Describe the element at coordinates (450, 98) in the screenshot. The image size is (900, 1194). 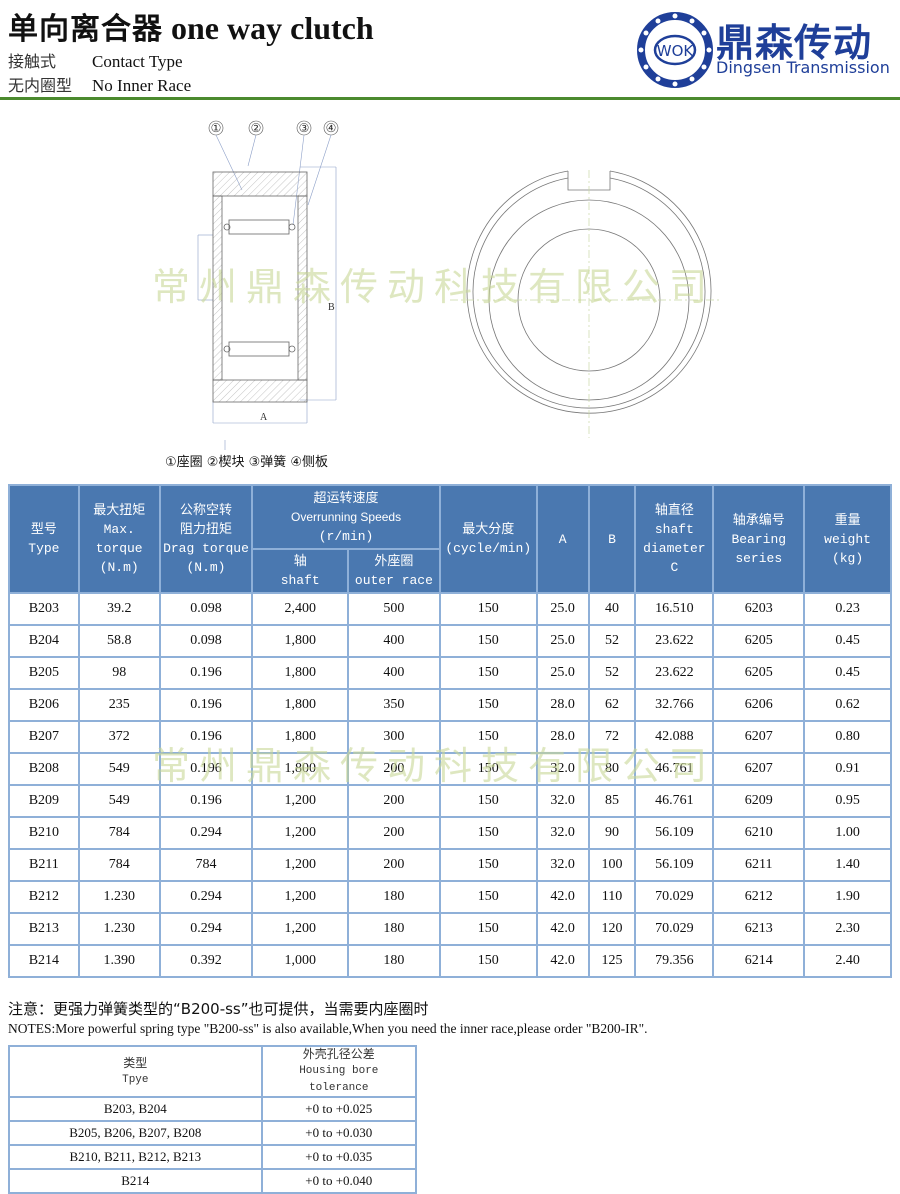
I see `header-divider` at that location.